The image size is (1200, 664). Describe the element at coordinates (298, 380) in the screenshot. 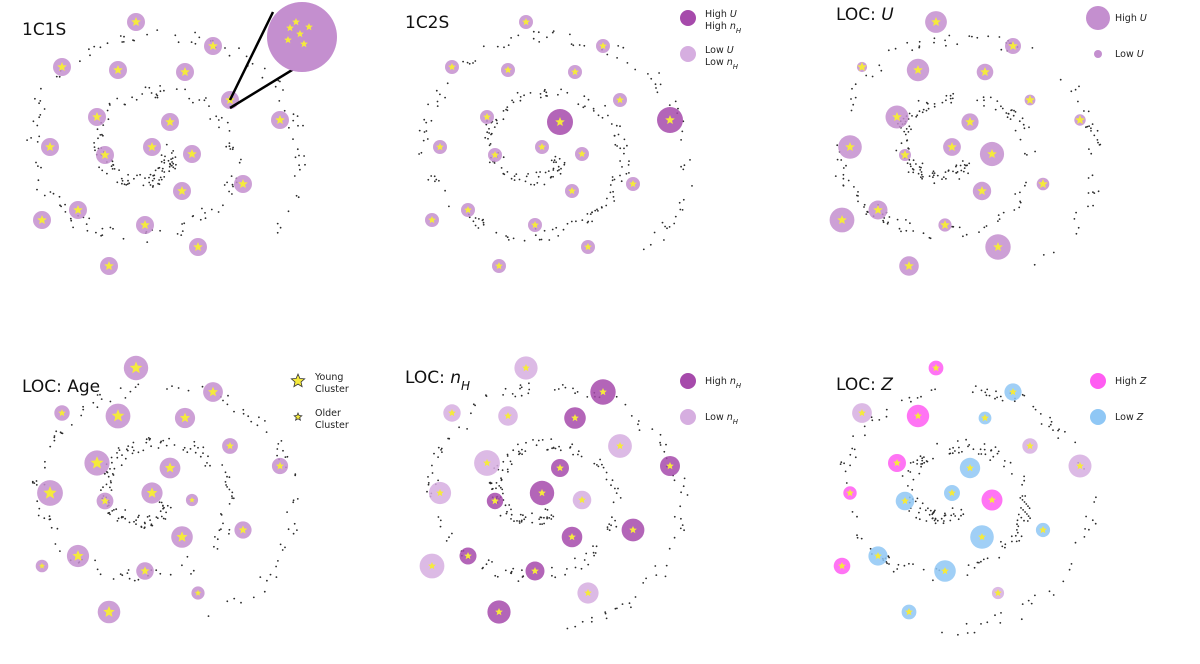

I see `legend-star-icon` at that location.